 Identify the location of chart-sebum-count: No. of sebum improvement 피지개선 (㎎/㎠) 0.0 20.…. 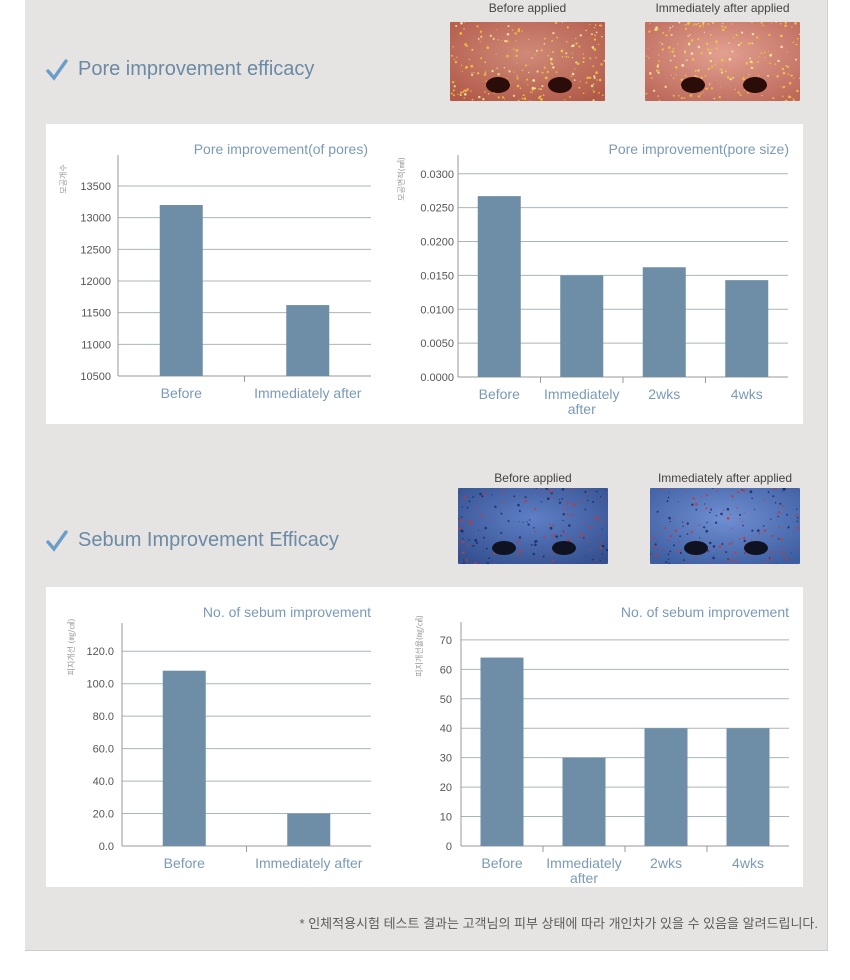
(218, 737).